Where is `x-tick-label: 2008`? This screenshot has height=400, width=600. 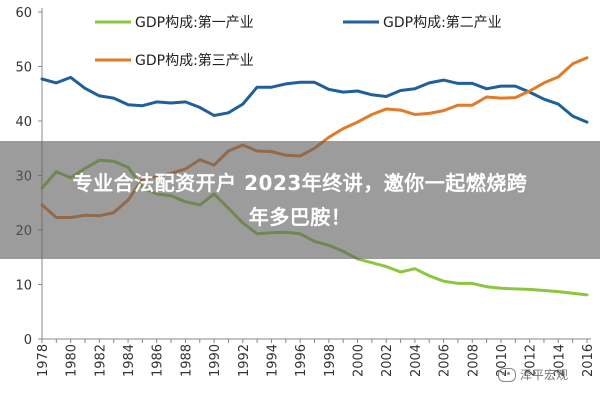
x-tick-label: 2008 is located at coordinates (473, 360).